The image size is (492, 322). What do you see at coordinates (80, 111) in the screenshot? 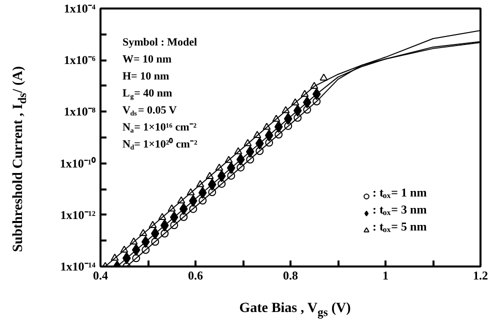
I see `y-tick-label: 1x10⁻⁸` at bounding box center [80, 111].